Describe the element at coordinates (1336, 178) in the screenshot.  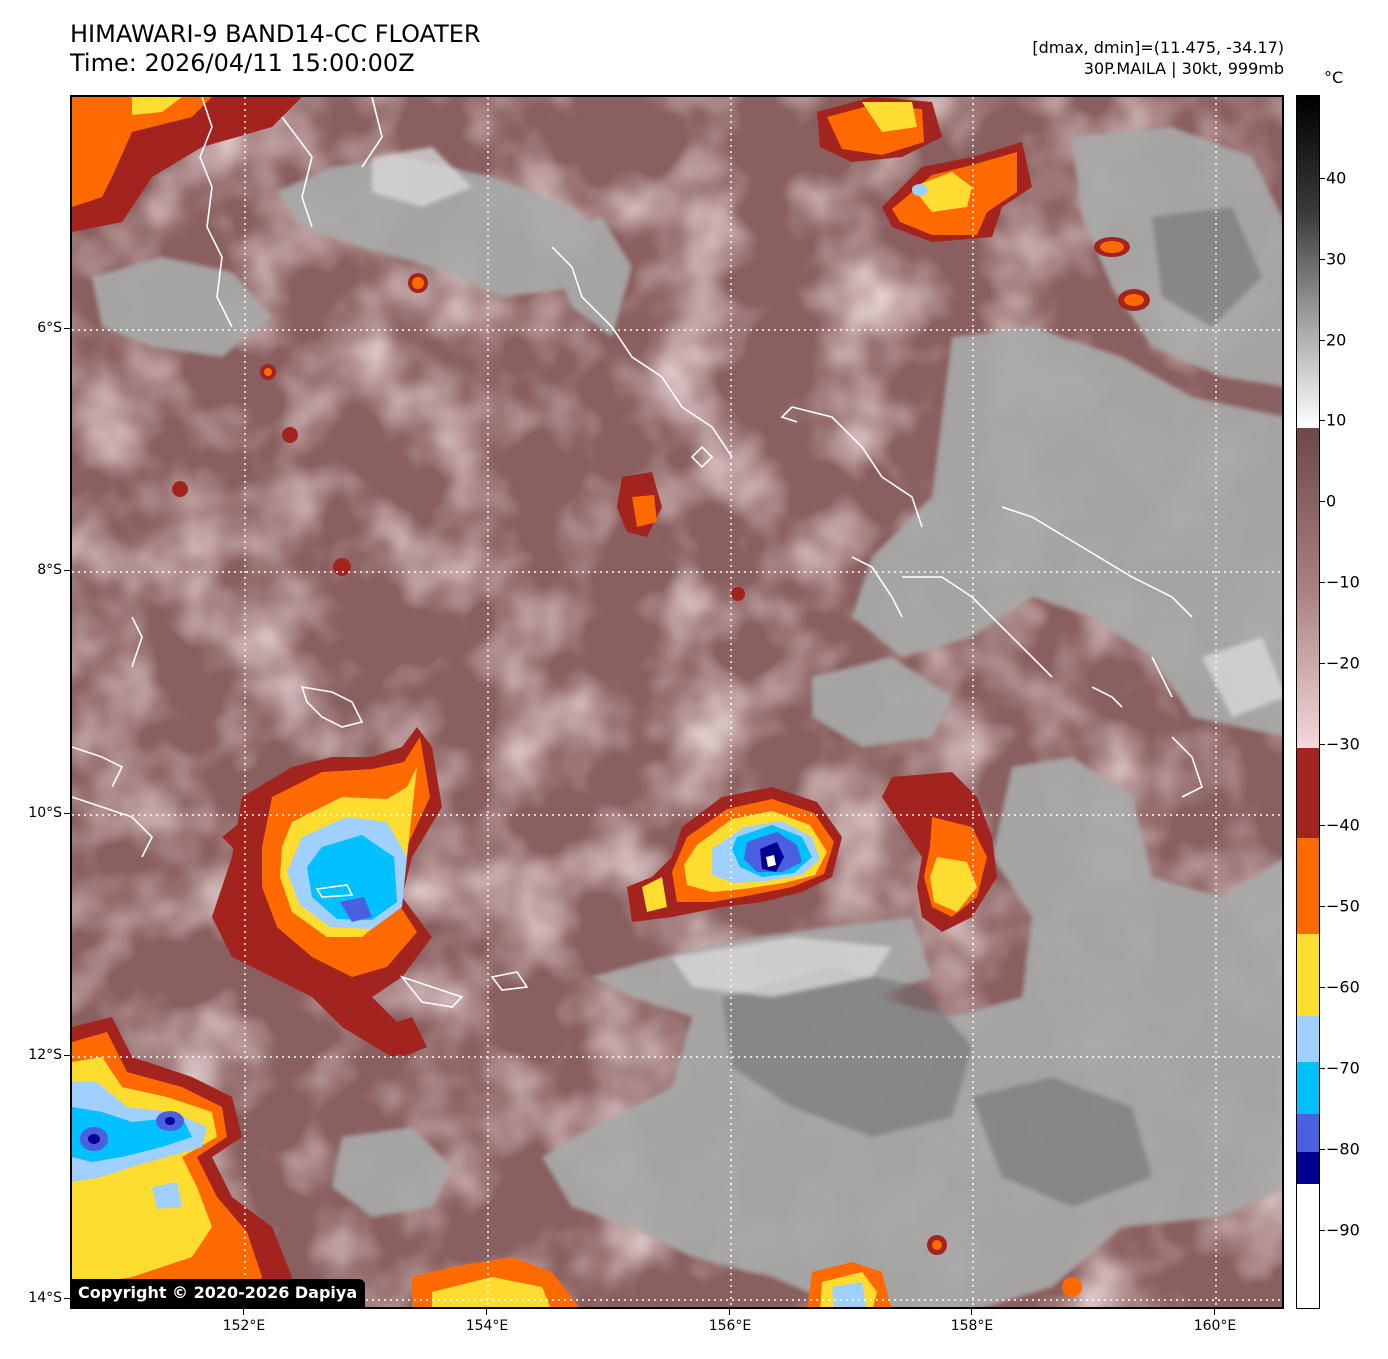
I see `colorbar-tick-40: 40` at that location.